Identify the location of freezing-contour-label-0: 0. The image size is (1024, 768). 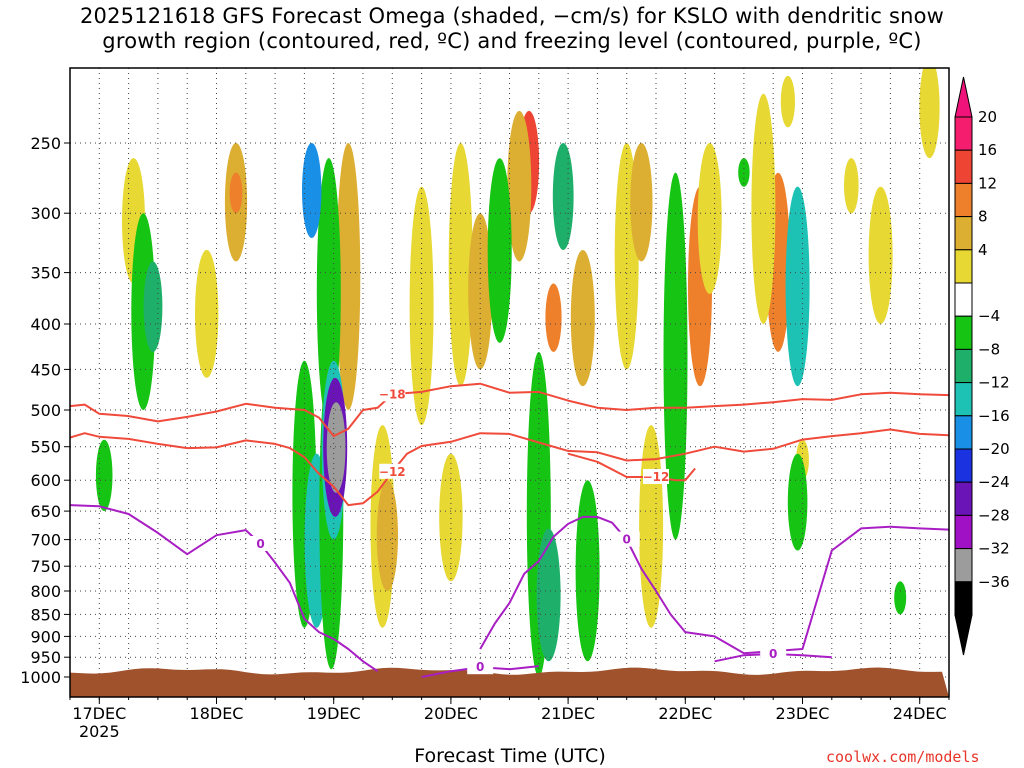
(260, 544).